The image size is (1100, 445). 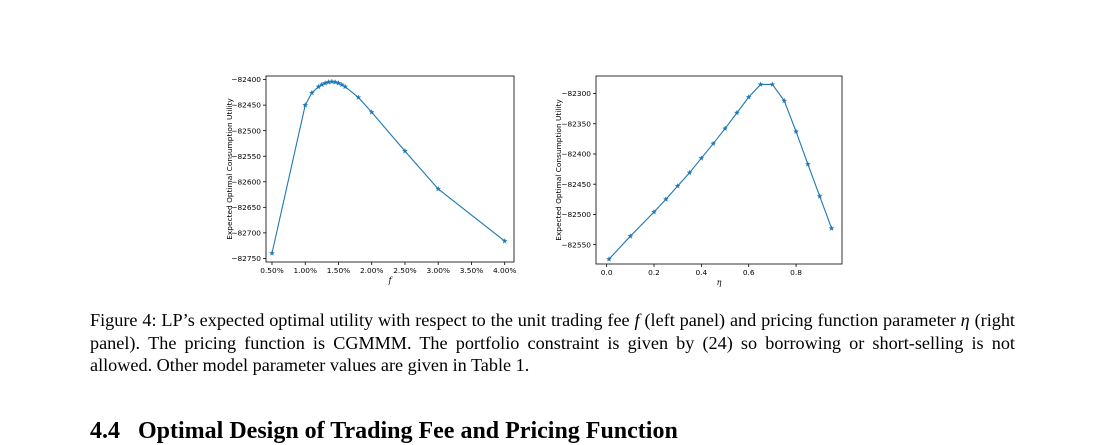 I want to click on y-tick-label: −82700, so click(x=246, y=232).